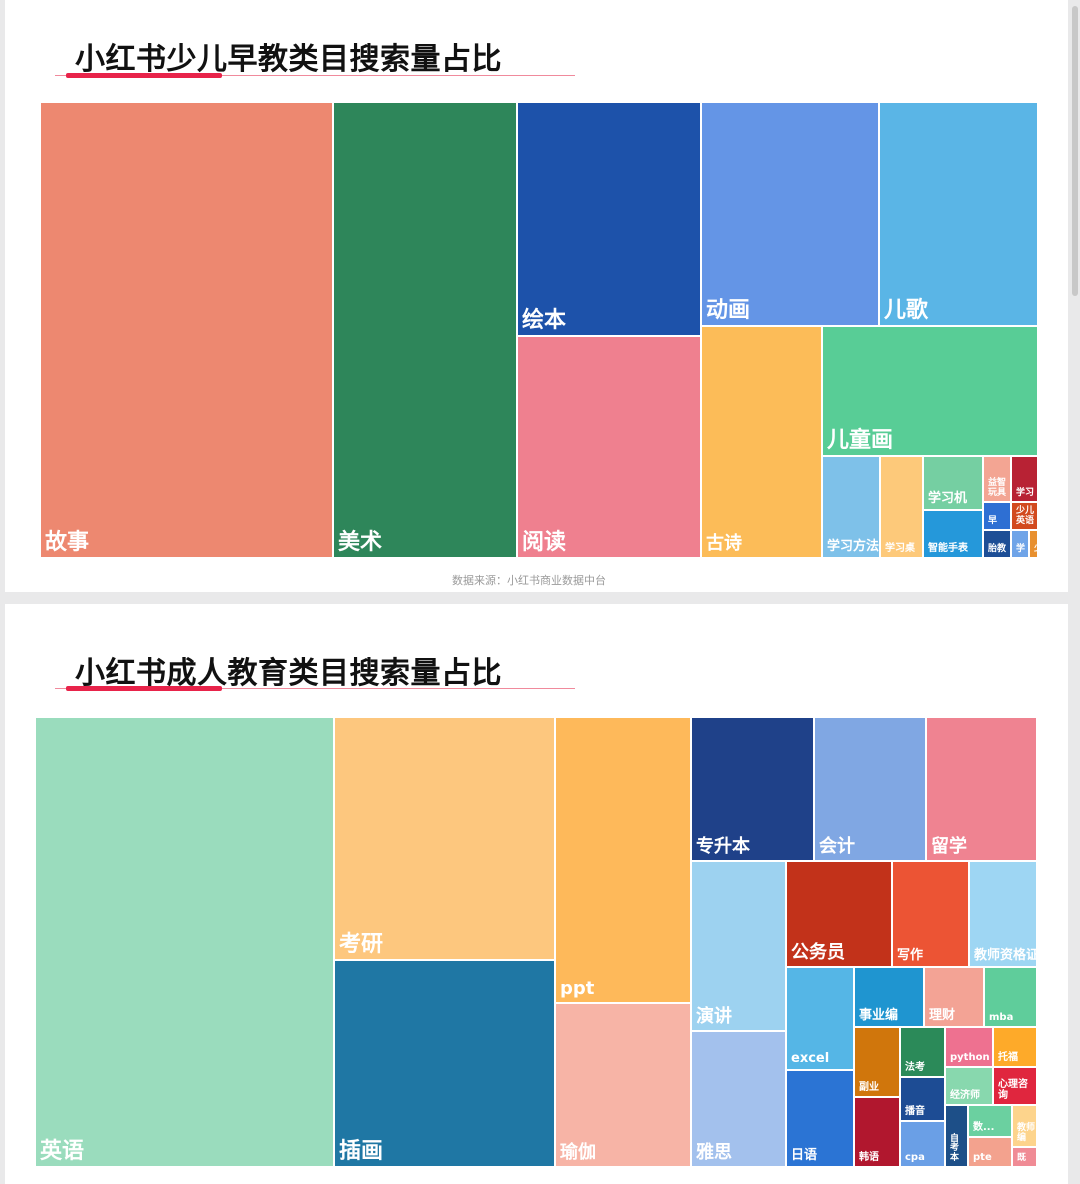 This screenshot has width=1080, height=1184. What do you see at coordinates (623, 1085) in the screenshot?
I see `treemap-tile: 瑜伽` at bounding box center [623, 1085].